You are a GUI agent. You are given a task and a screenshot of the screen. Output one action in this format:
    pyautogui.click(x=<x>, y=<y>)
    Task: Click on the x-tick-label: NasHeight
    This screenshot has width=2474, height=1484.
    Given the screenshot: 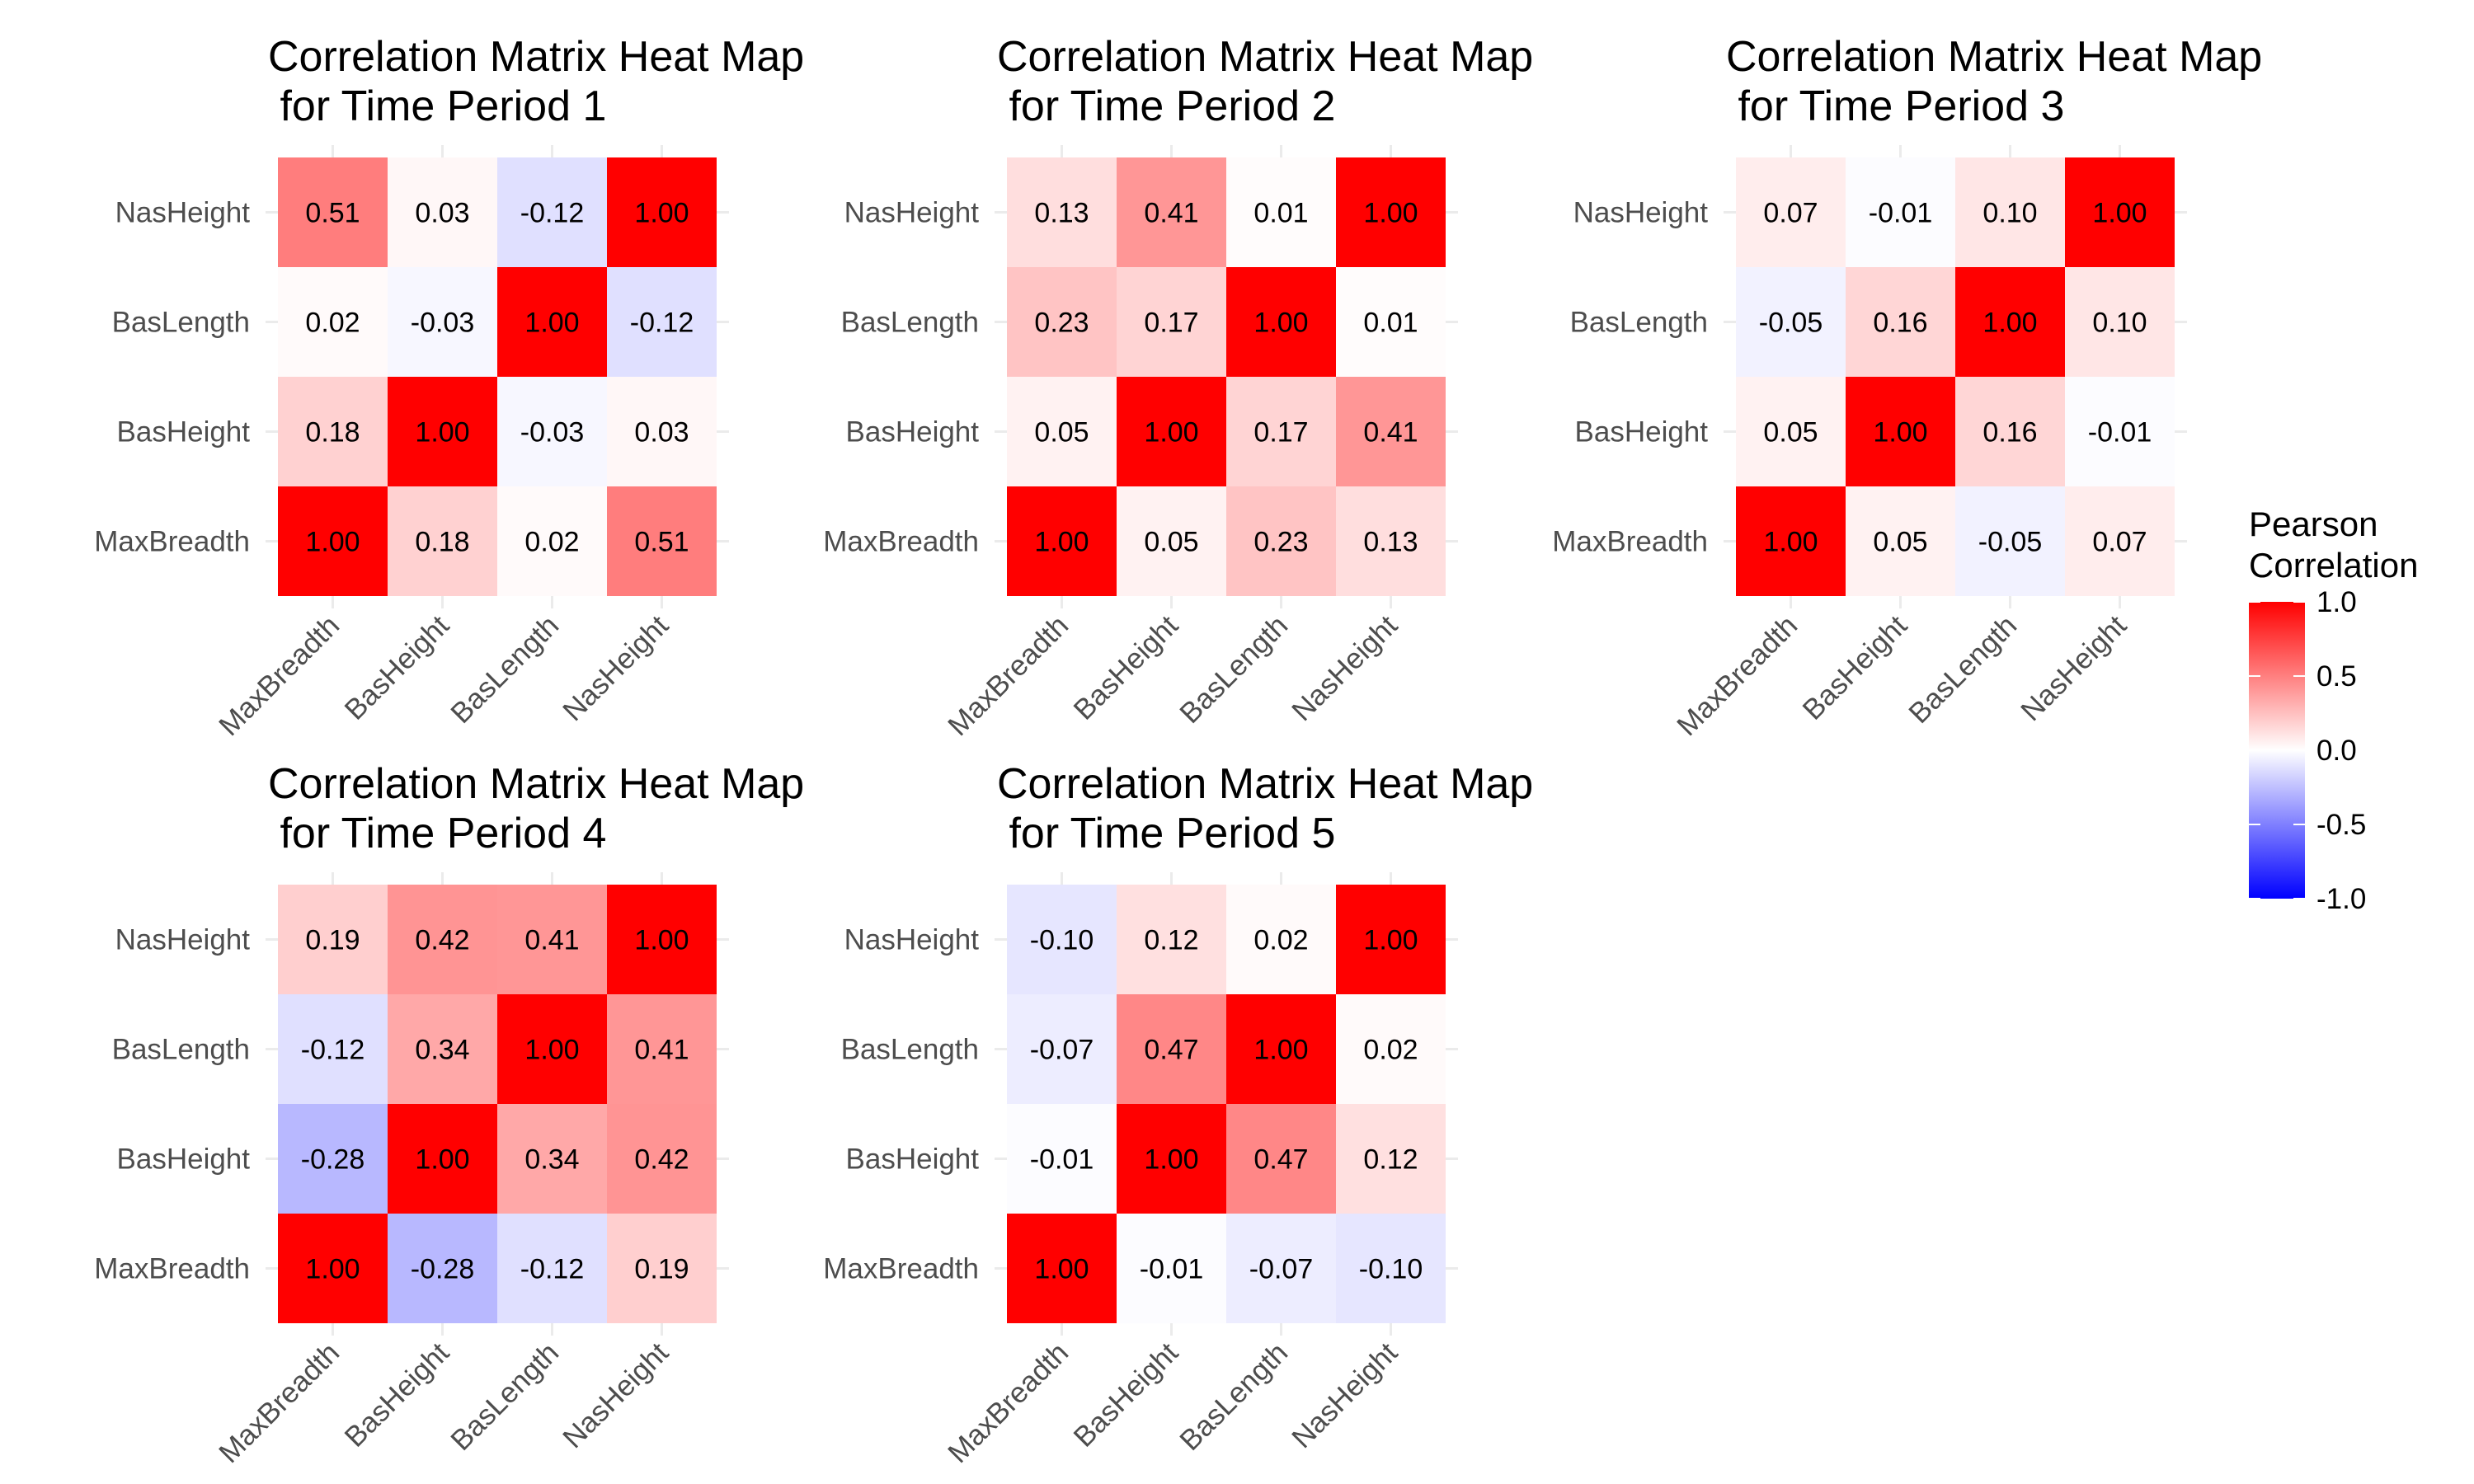 What is the action you would take?
    pyautogui.click(x=1345, y=668)
    